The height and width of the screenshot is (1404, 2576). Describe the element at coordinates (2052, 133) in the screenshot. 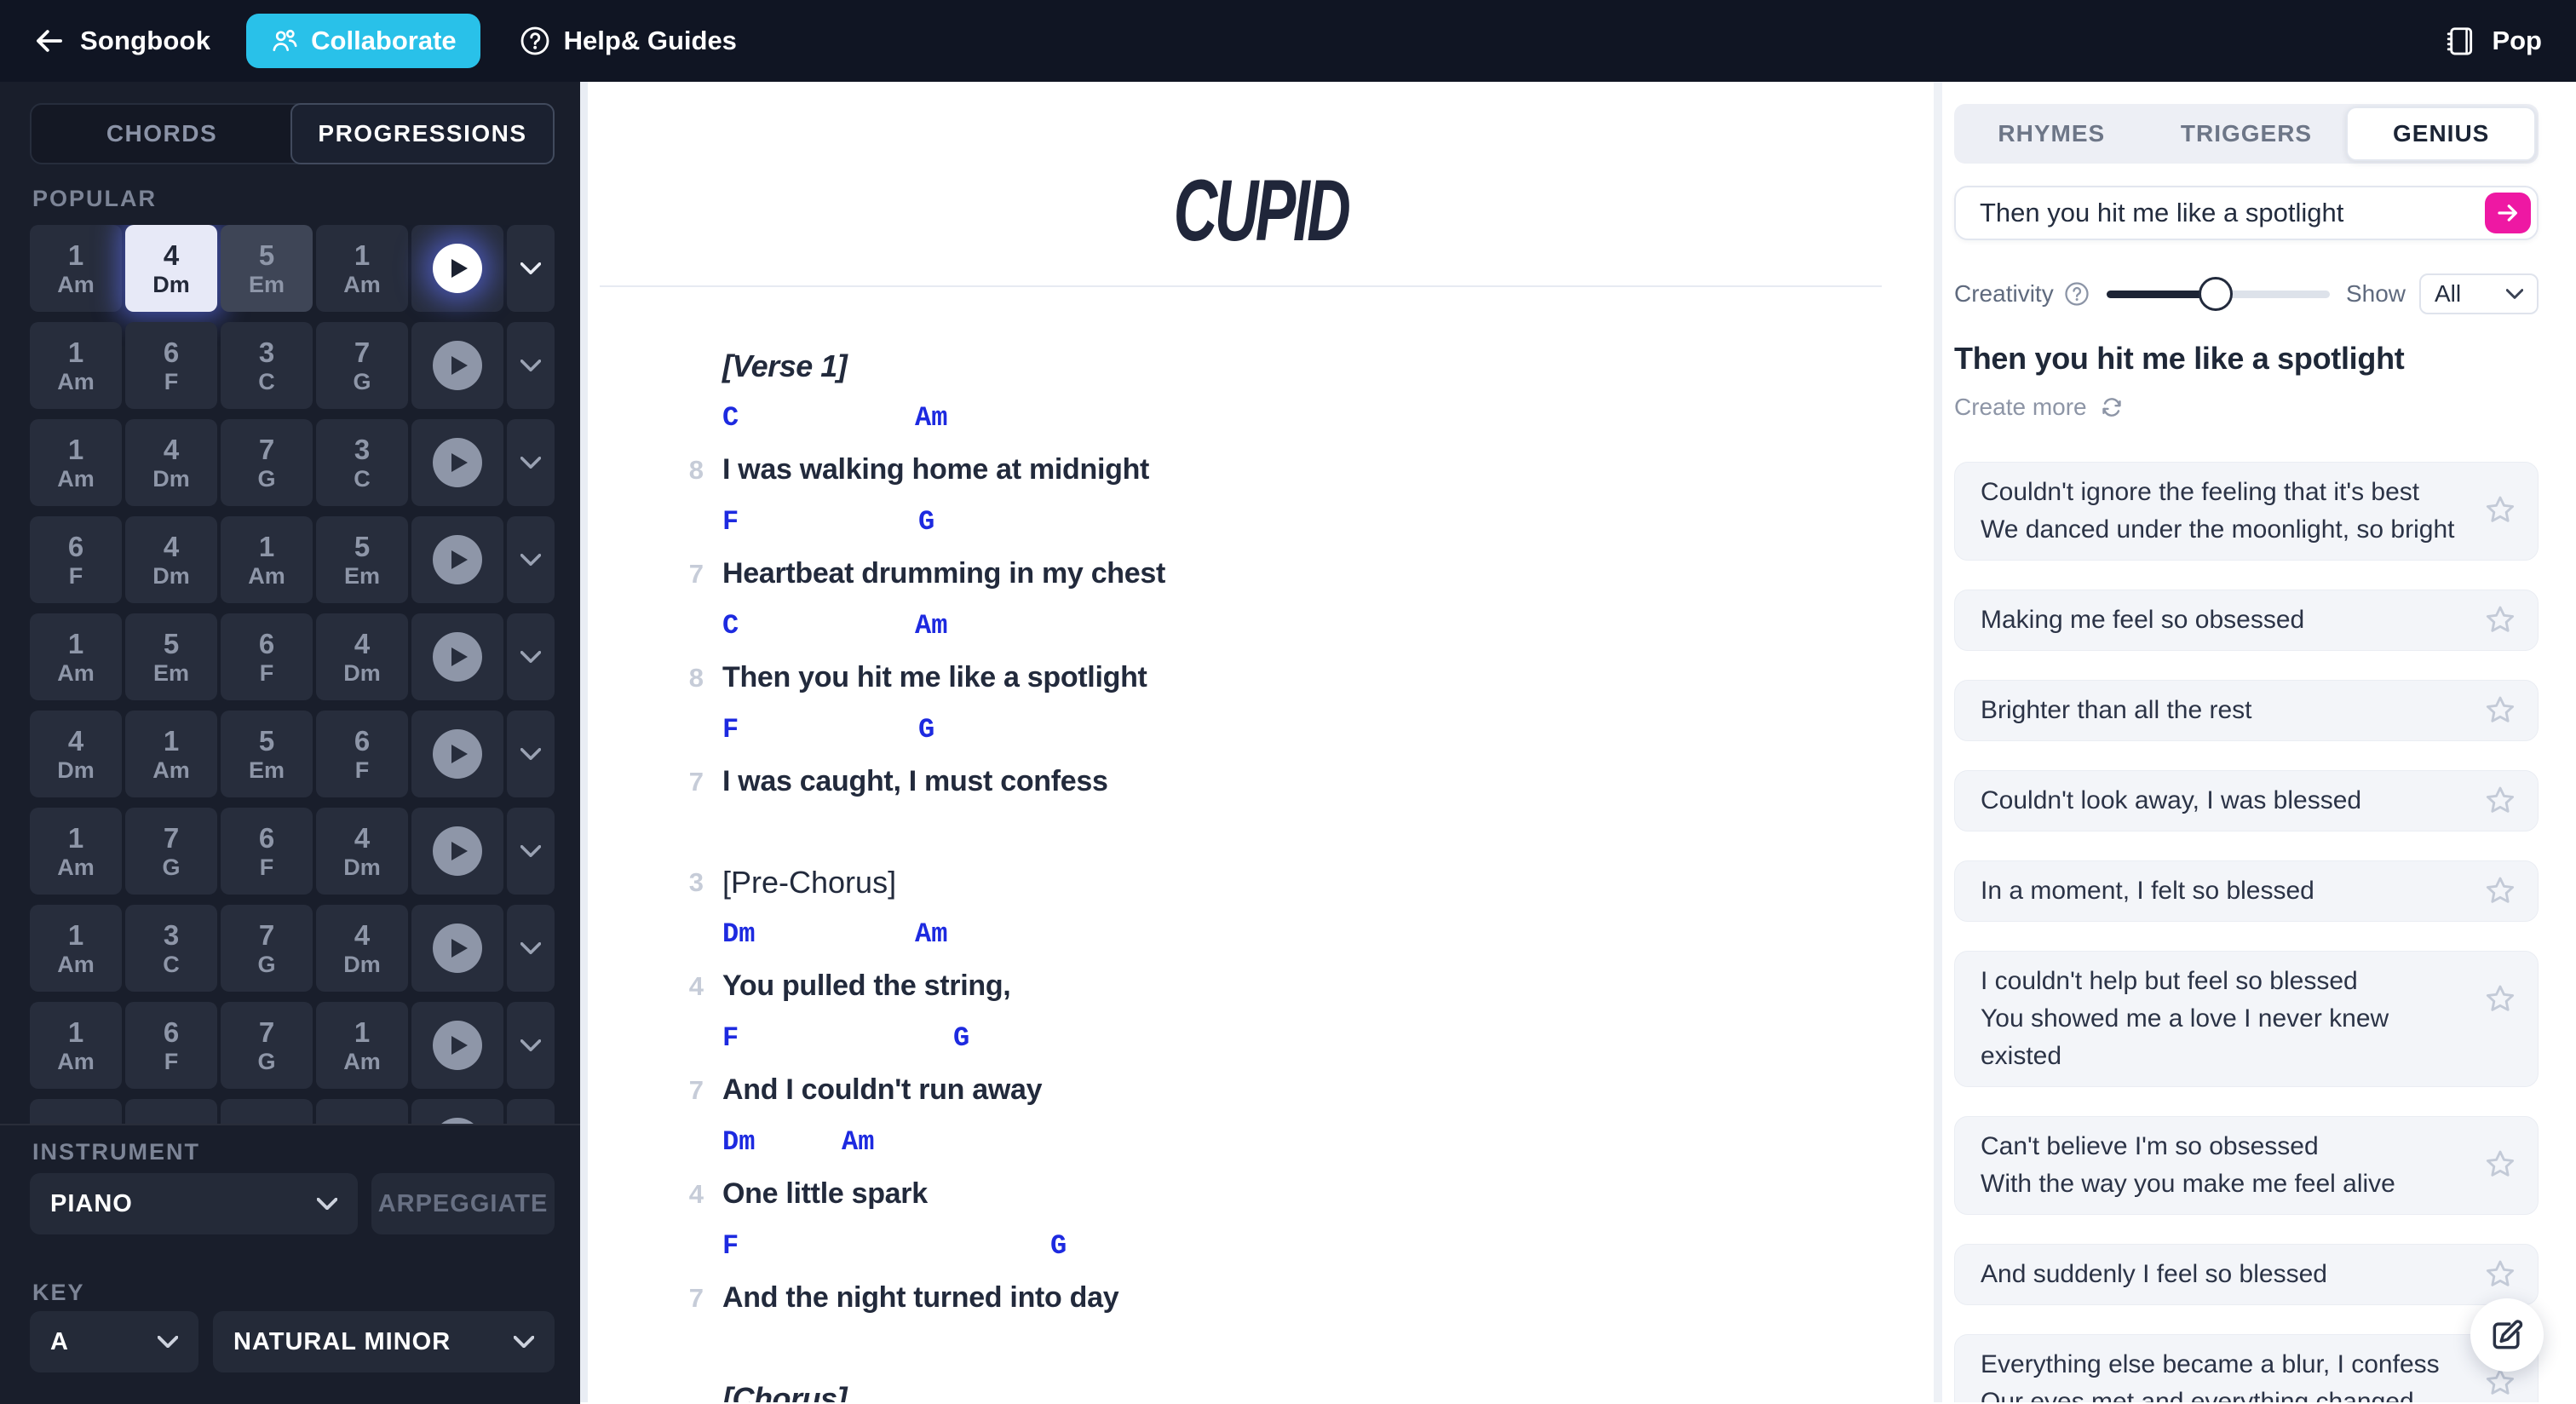

I see `tab-rhymes: RHYMES` at that location.